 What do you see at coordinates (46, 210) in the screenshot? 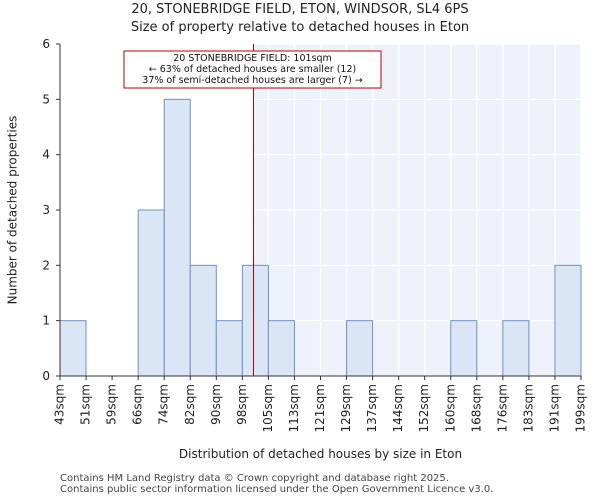
I see `y-tick-label: 3` at bounding box center [46, 210].